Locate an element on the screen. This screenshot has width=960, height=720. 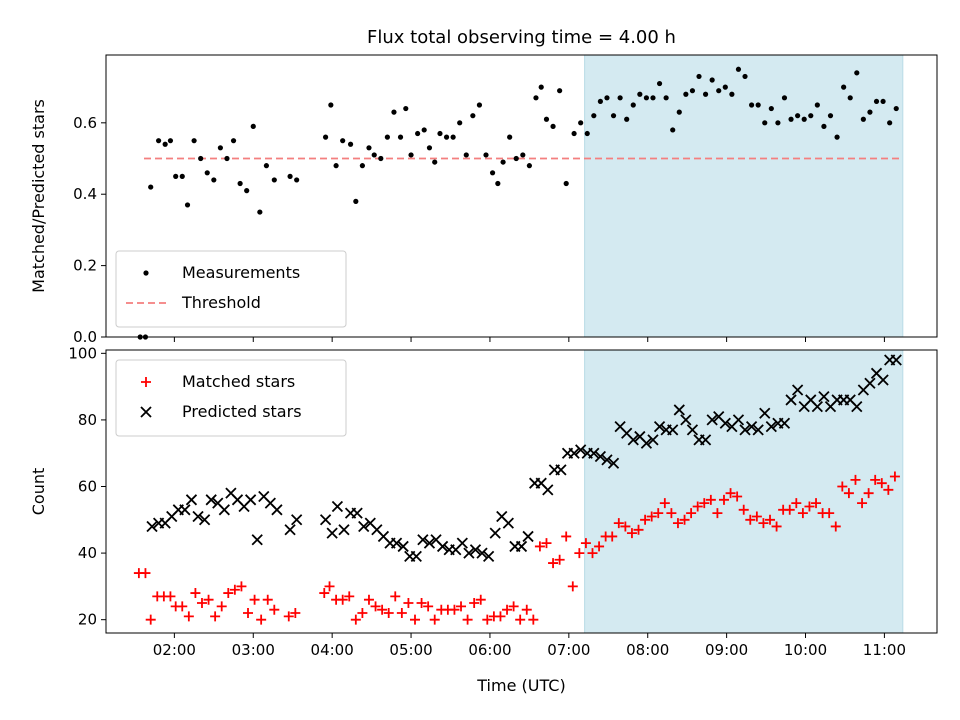
y-tick-label: 60 is located at coordinates (87, 487).